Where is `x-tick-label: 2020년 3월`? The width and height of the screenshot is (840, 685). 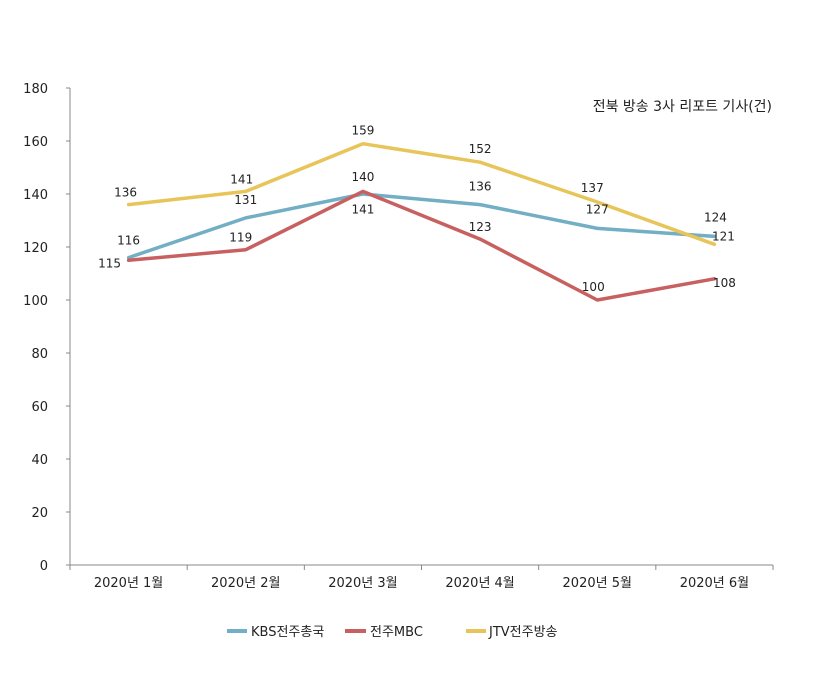
x-tick-label: 2020년 3월 is located at coordinates (362, 583).